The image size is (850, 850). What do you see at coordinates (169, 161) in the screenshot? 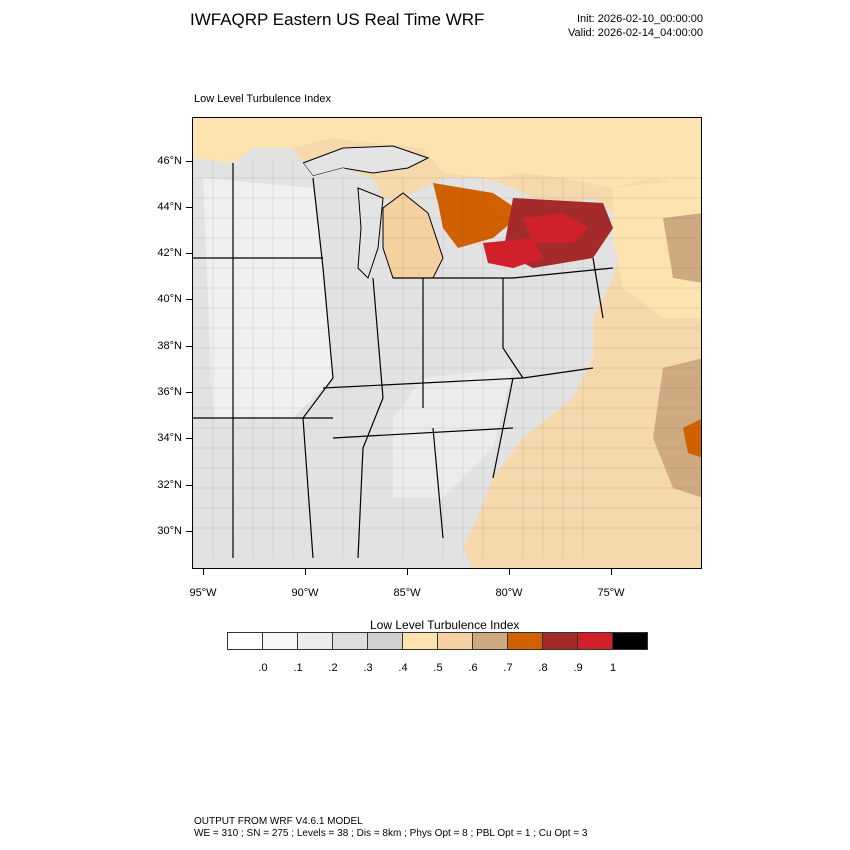
I see `lat-label-46: 46°N` at bounding box center [169, 161].